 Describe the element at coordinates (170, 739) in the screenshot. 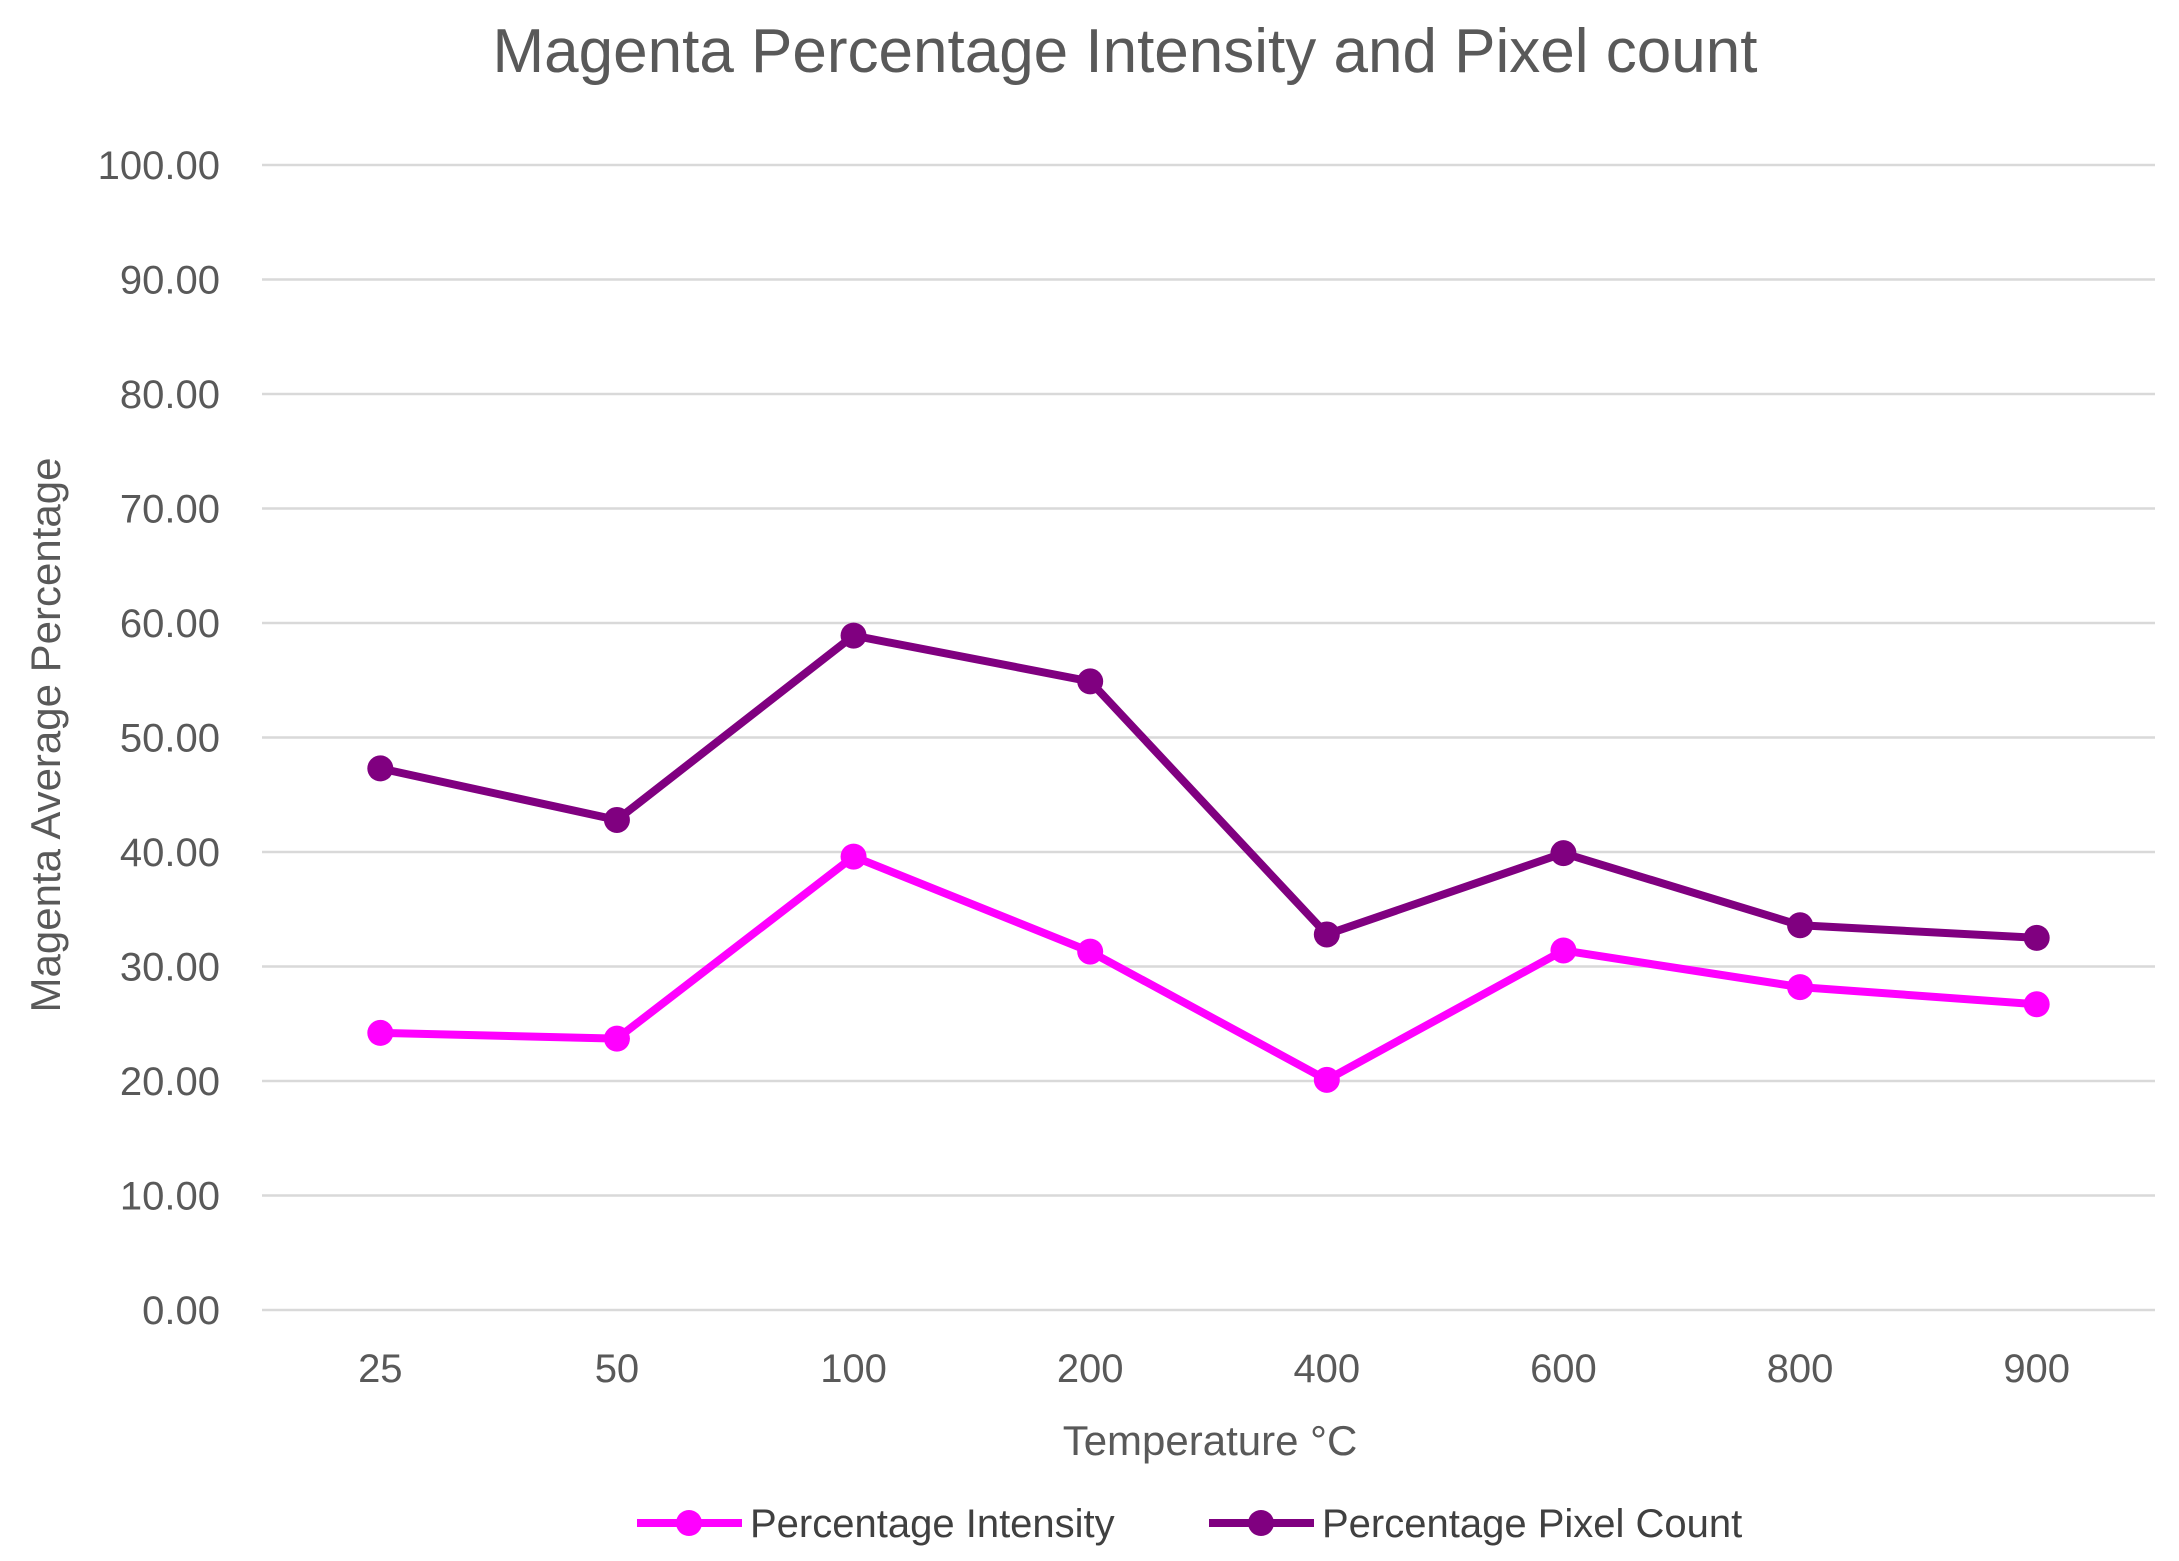

I see `y-tick-label: 50.00` at that location.